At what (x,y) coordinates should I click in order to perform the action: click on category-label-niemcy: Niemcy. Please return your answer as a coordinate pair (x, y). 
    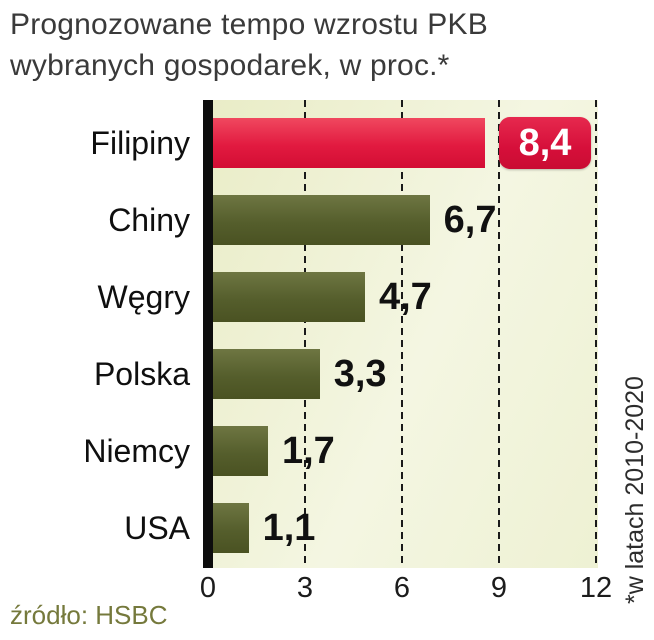
    Looking at the image, I should click on (136, 451).